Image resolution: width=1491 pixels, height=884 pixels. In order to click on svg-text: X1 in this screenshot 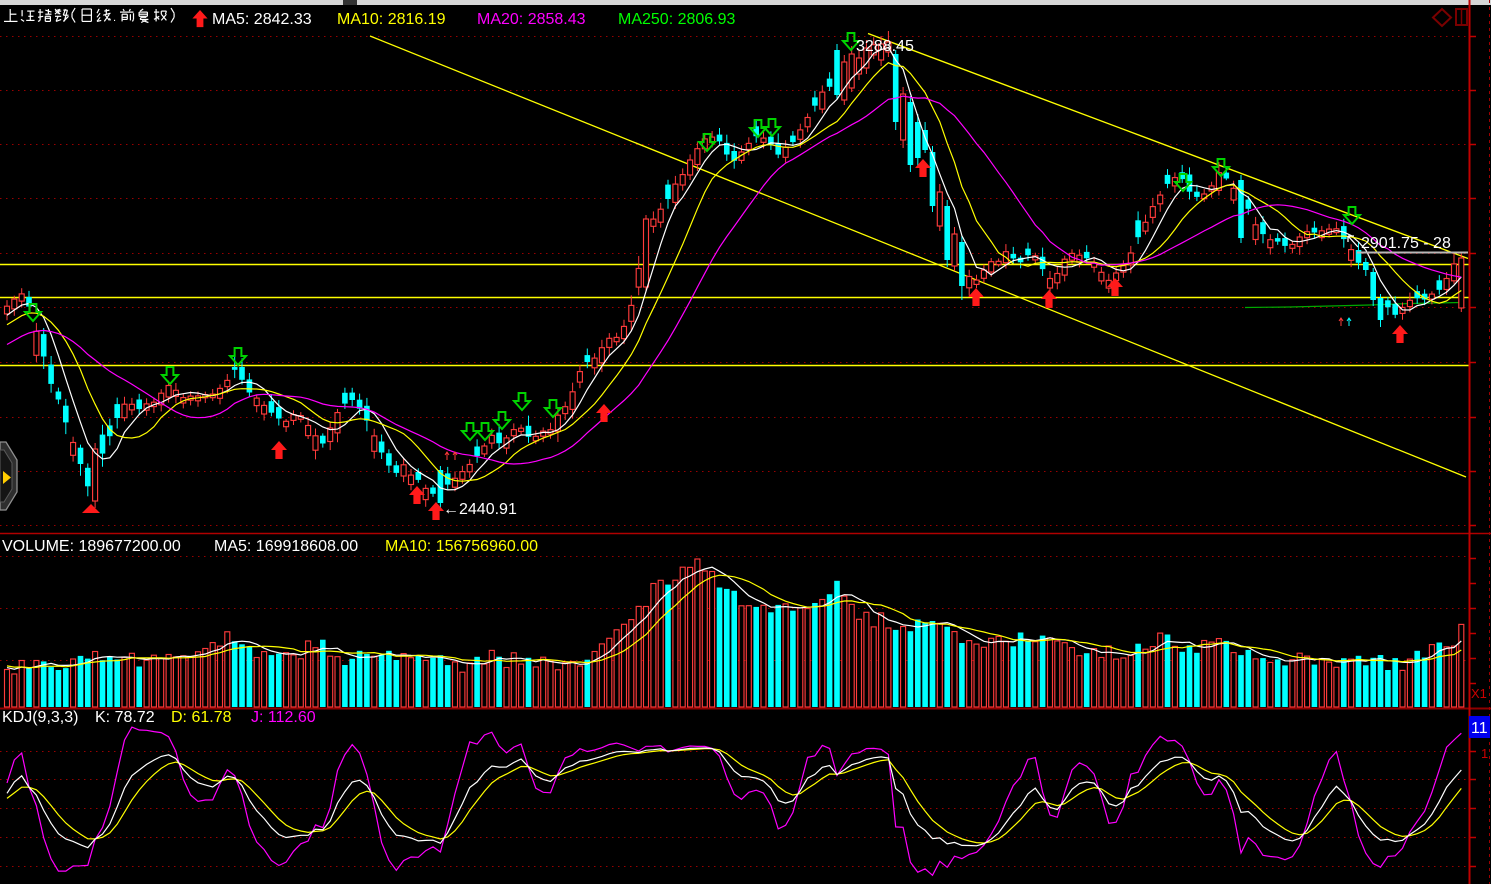, I will do `click(1479, 693)`.